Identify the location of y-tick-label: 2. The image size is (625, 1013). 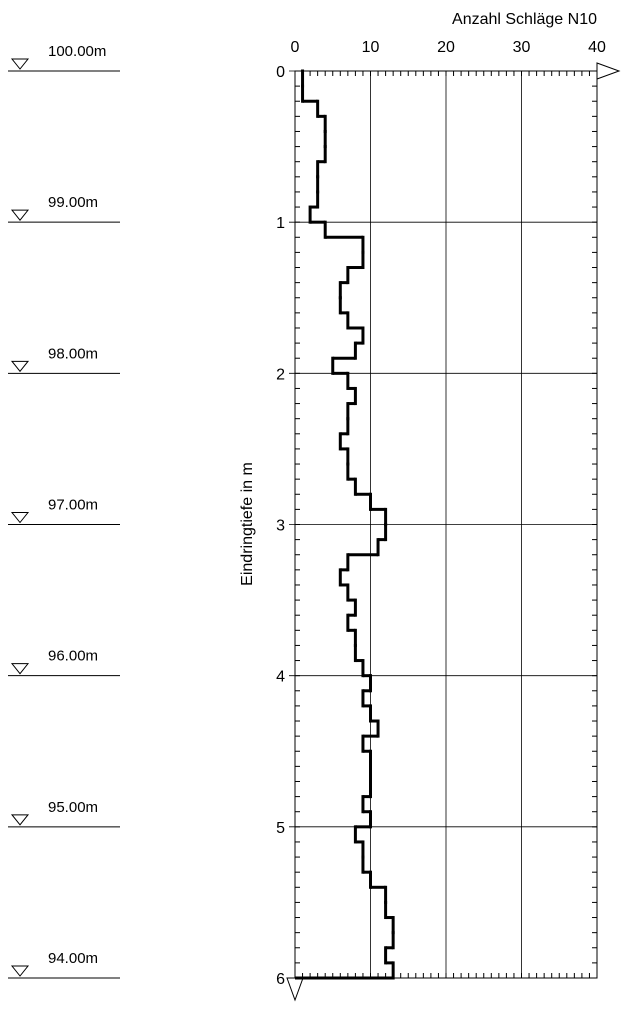
(280, 374).